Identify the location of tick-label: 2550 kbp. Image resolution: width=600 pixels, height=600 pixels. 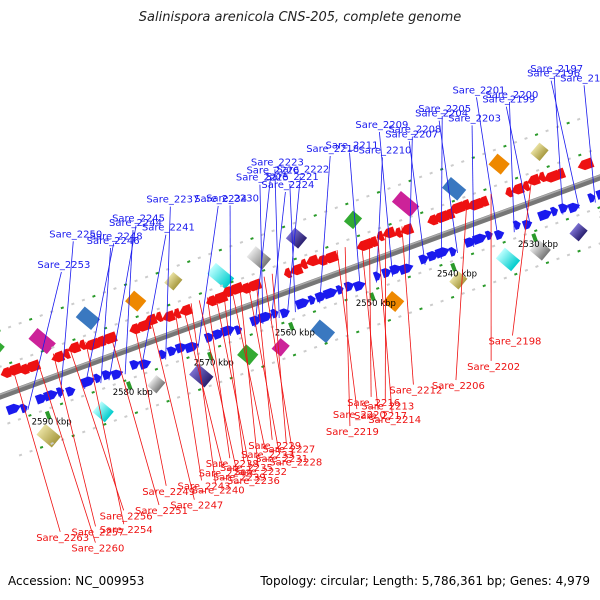
(376, 304).